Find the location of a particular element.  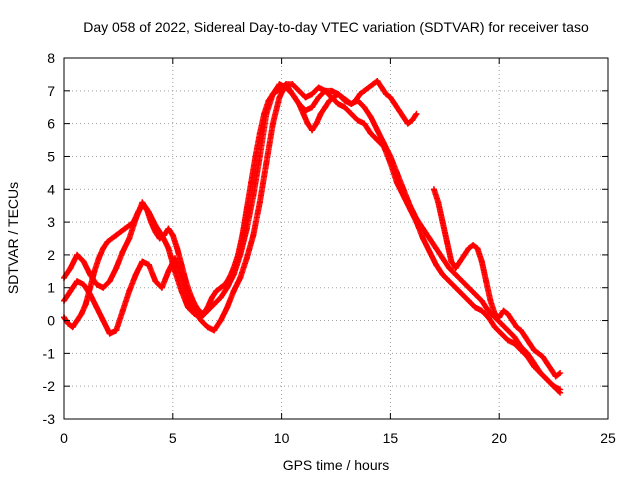

x-axis-label: GPS time / hours is located at coordinates (336, 465).